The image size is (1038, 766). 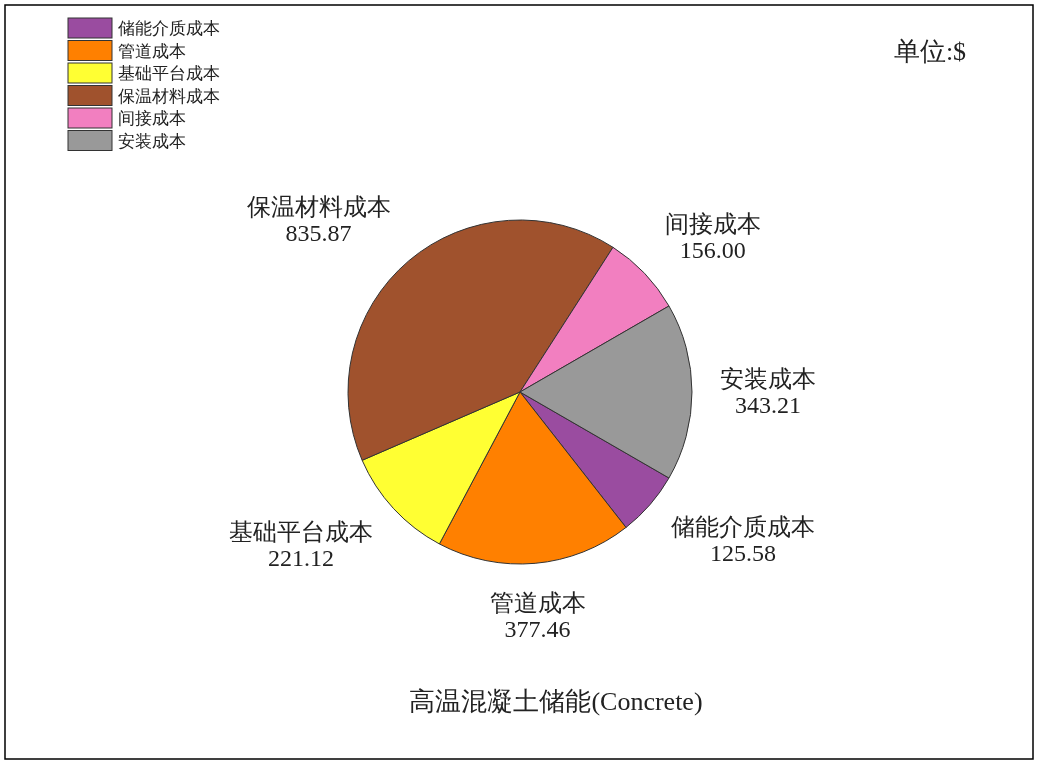 What do you see at coordinates (556, 701) in the screenshot?
I see `title: 高温混凝土储能(Concrete)` at bounding box center [556, 701].